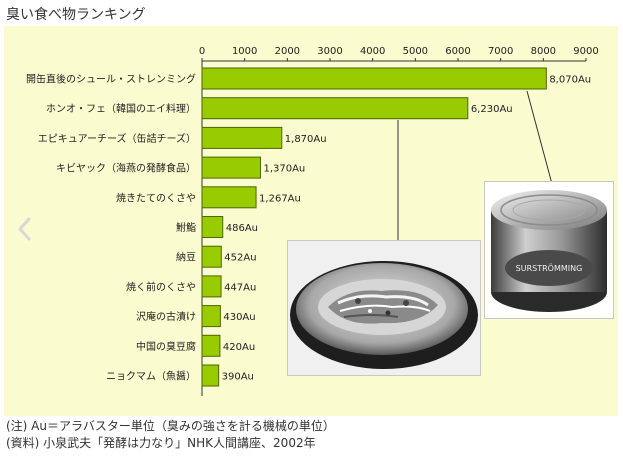 Image resolution: width=623 pixels, height=467 pixels. What do you see at coordinates (117, 138) in the screenshot?
I see `category-label: エピキュアーチーズ（缶詰チーズ）` at bounding box center [117, 138].